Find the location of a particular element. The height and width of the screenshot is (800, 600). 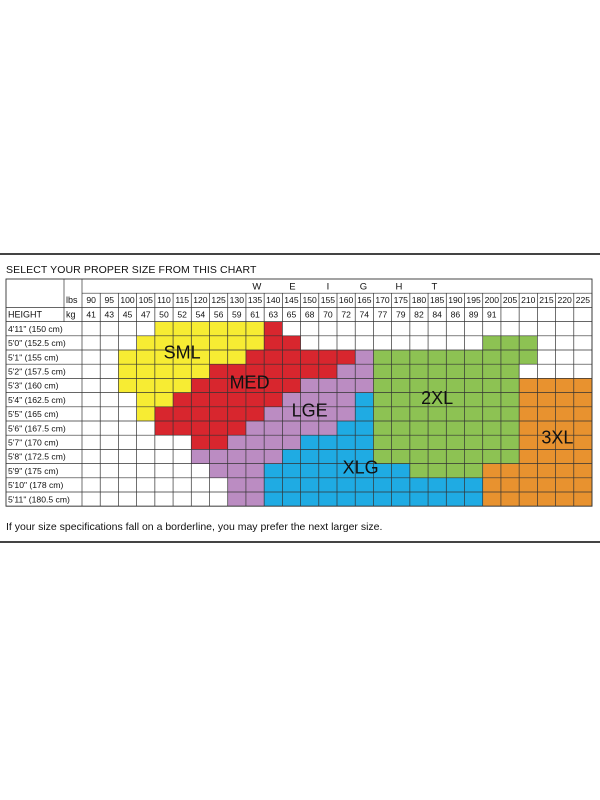

weight-lbs-tick: 145 is located at coordinates (291, 300).